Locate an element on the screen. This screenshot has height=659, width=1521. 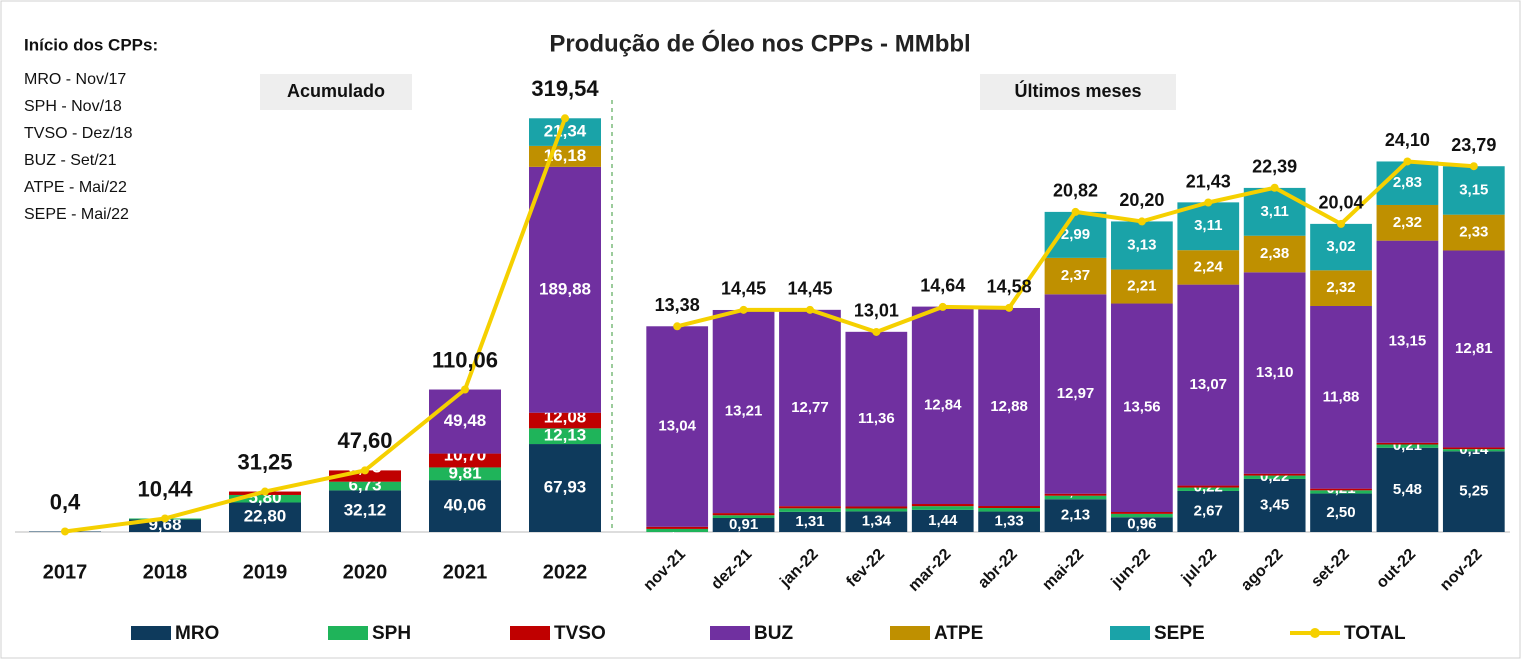
legend-label: ATPE is located at coordinates (958, 633).